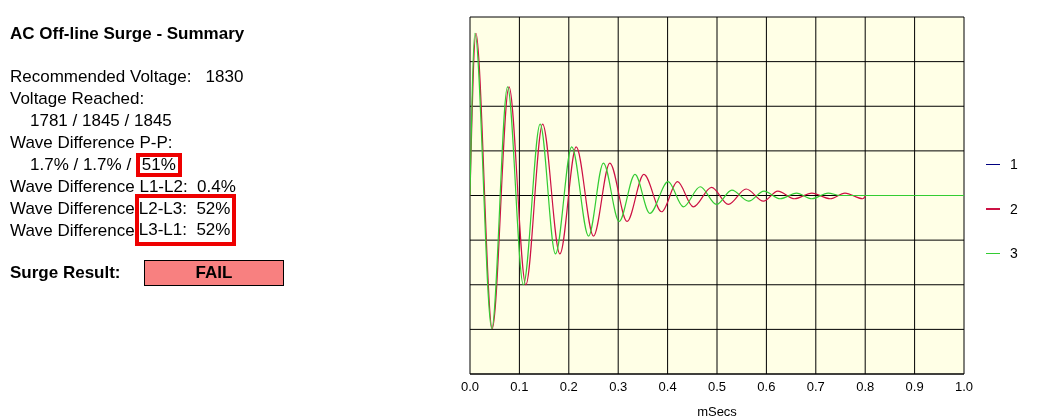 Image resolution: width=1044 pixels, height=416 pixels. I want to click on x-tick-label: 0.6, so click(766, 387).